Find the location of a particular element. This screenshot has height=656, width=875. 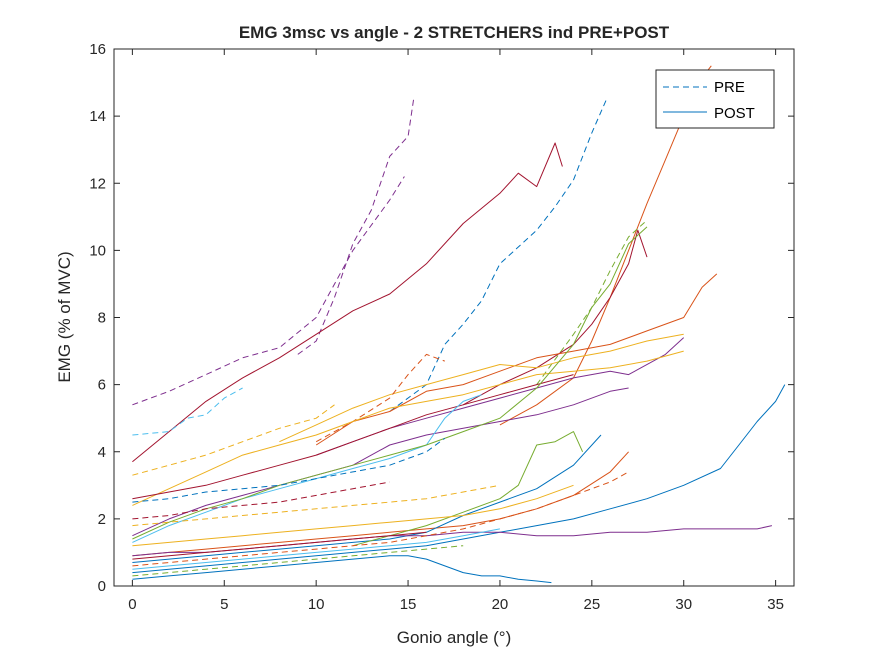

y-tick-label: 8 is located at coordinates (102, 318).